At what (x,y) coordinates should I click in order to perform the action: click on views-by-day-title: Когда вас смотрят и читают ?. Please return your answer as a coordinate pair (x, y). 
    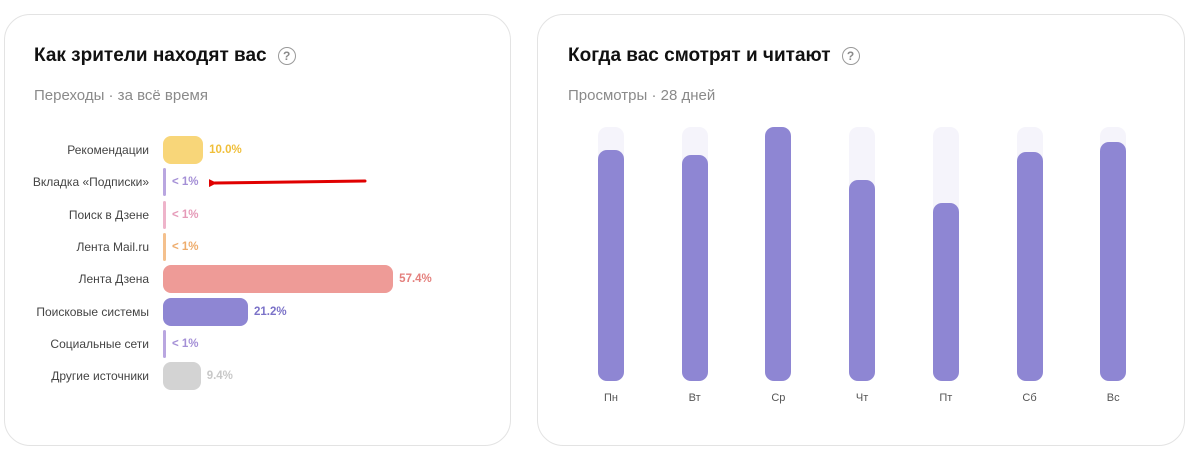
    Looking at the image, I should click on (714, 56).